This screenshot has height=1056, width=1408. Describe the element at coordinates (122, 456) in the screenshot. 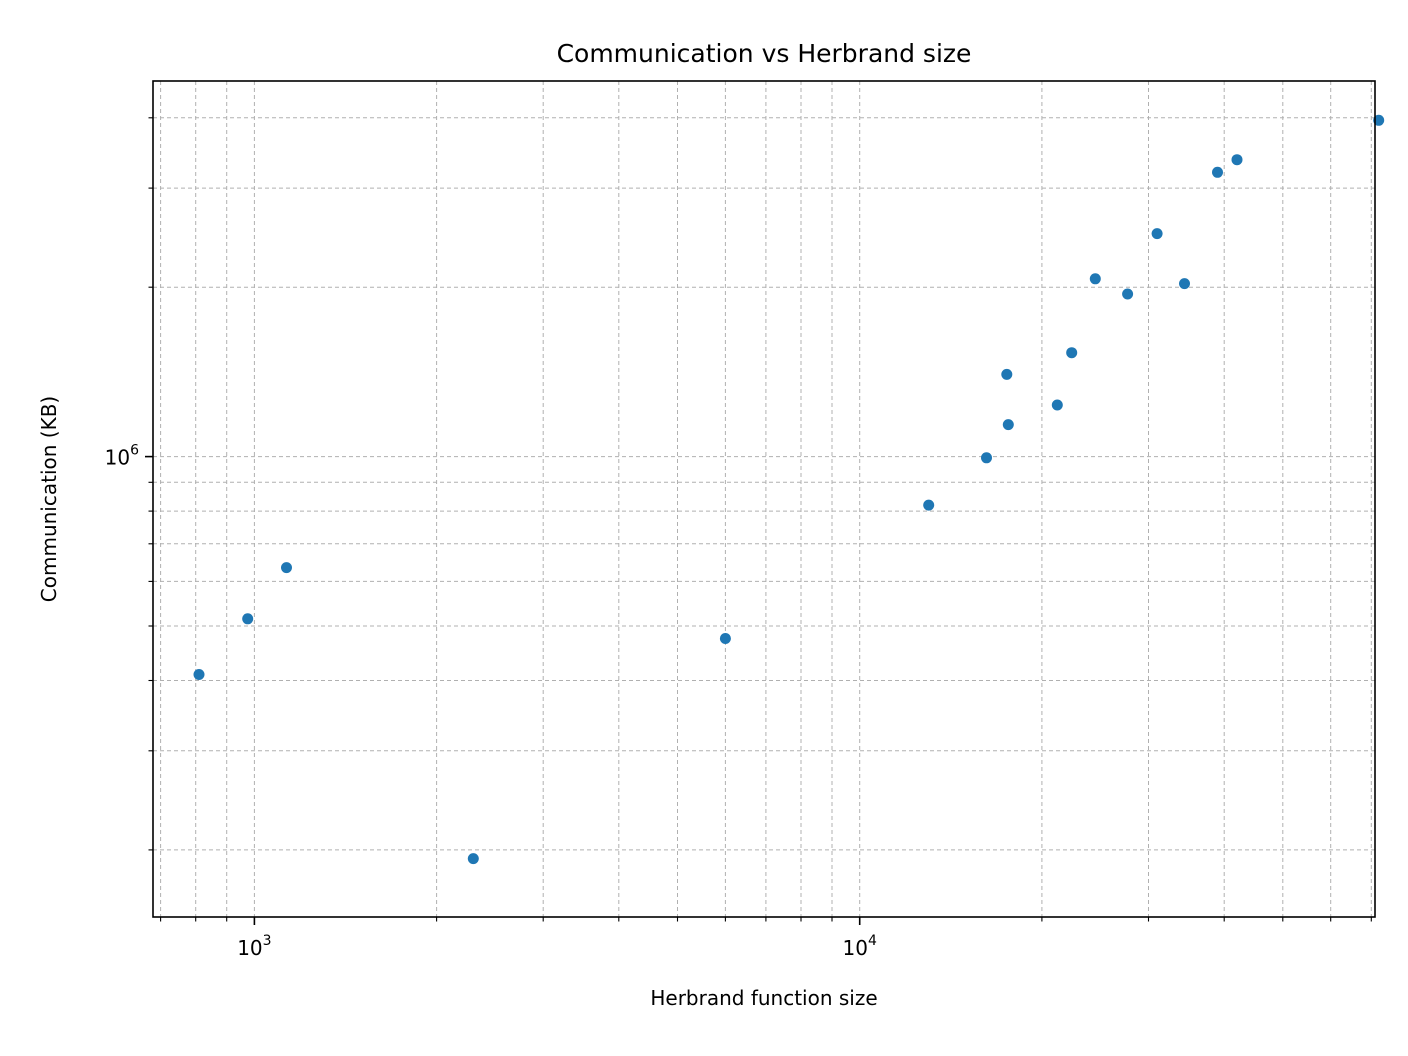

I see `y-tick-label: 106` at that location.